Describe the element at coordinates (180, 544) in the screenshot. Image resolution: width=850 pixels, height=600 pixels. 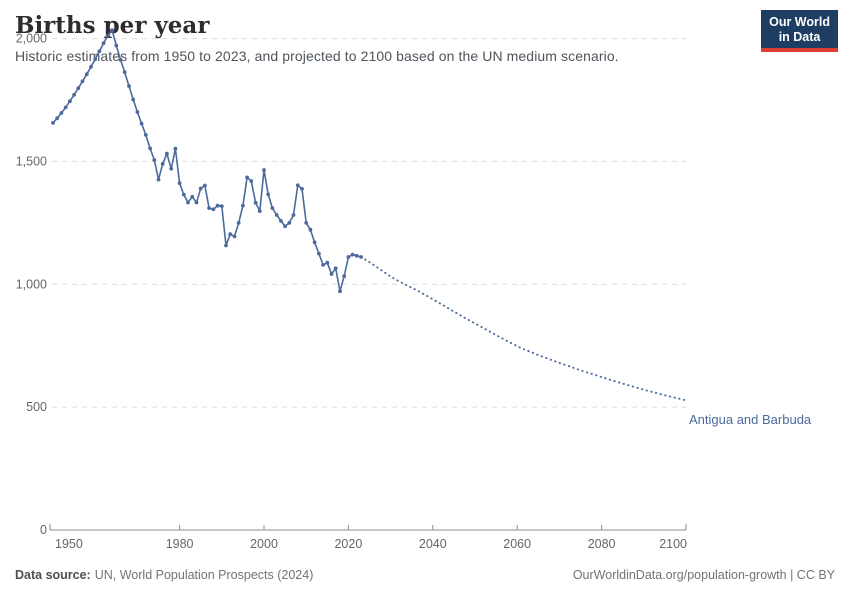
I see `x-tick-label: 1980` at that location.